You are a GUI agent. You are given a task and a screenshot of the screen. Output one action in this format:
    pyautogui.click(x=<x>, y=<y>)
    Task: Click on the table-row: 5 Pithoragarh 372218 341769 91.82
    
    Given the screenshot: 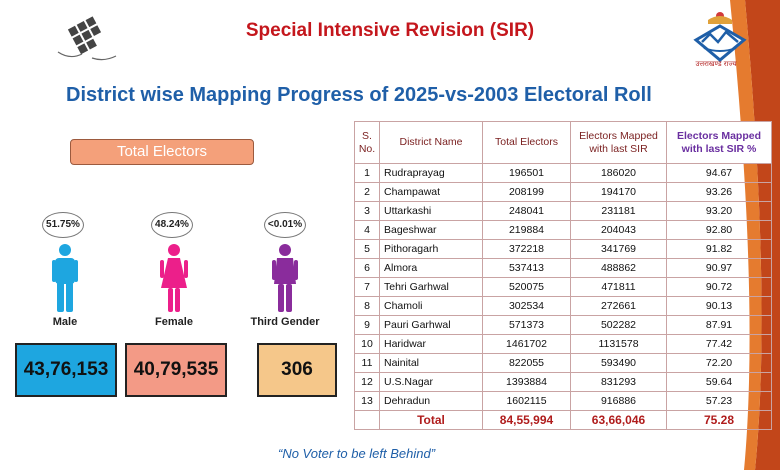 What is the action you would take?
    pyautogui.click(x=563, y=249)
    